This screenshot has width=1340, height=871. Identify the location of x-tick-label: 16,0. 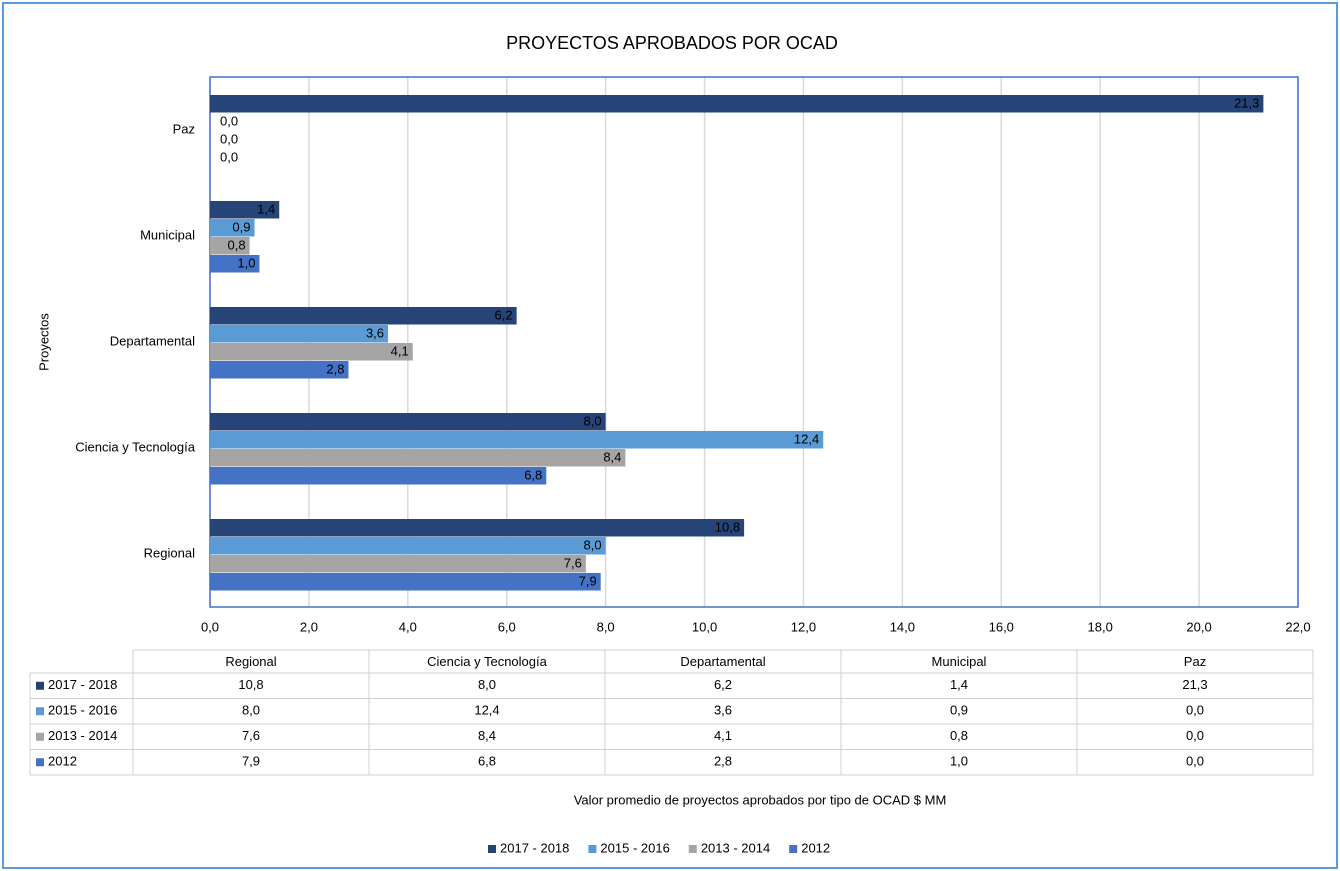
(1001, 626).